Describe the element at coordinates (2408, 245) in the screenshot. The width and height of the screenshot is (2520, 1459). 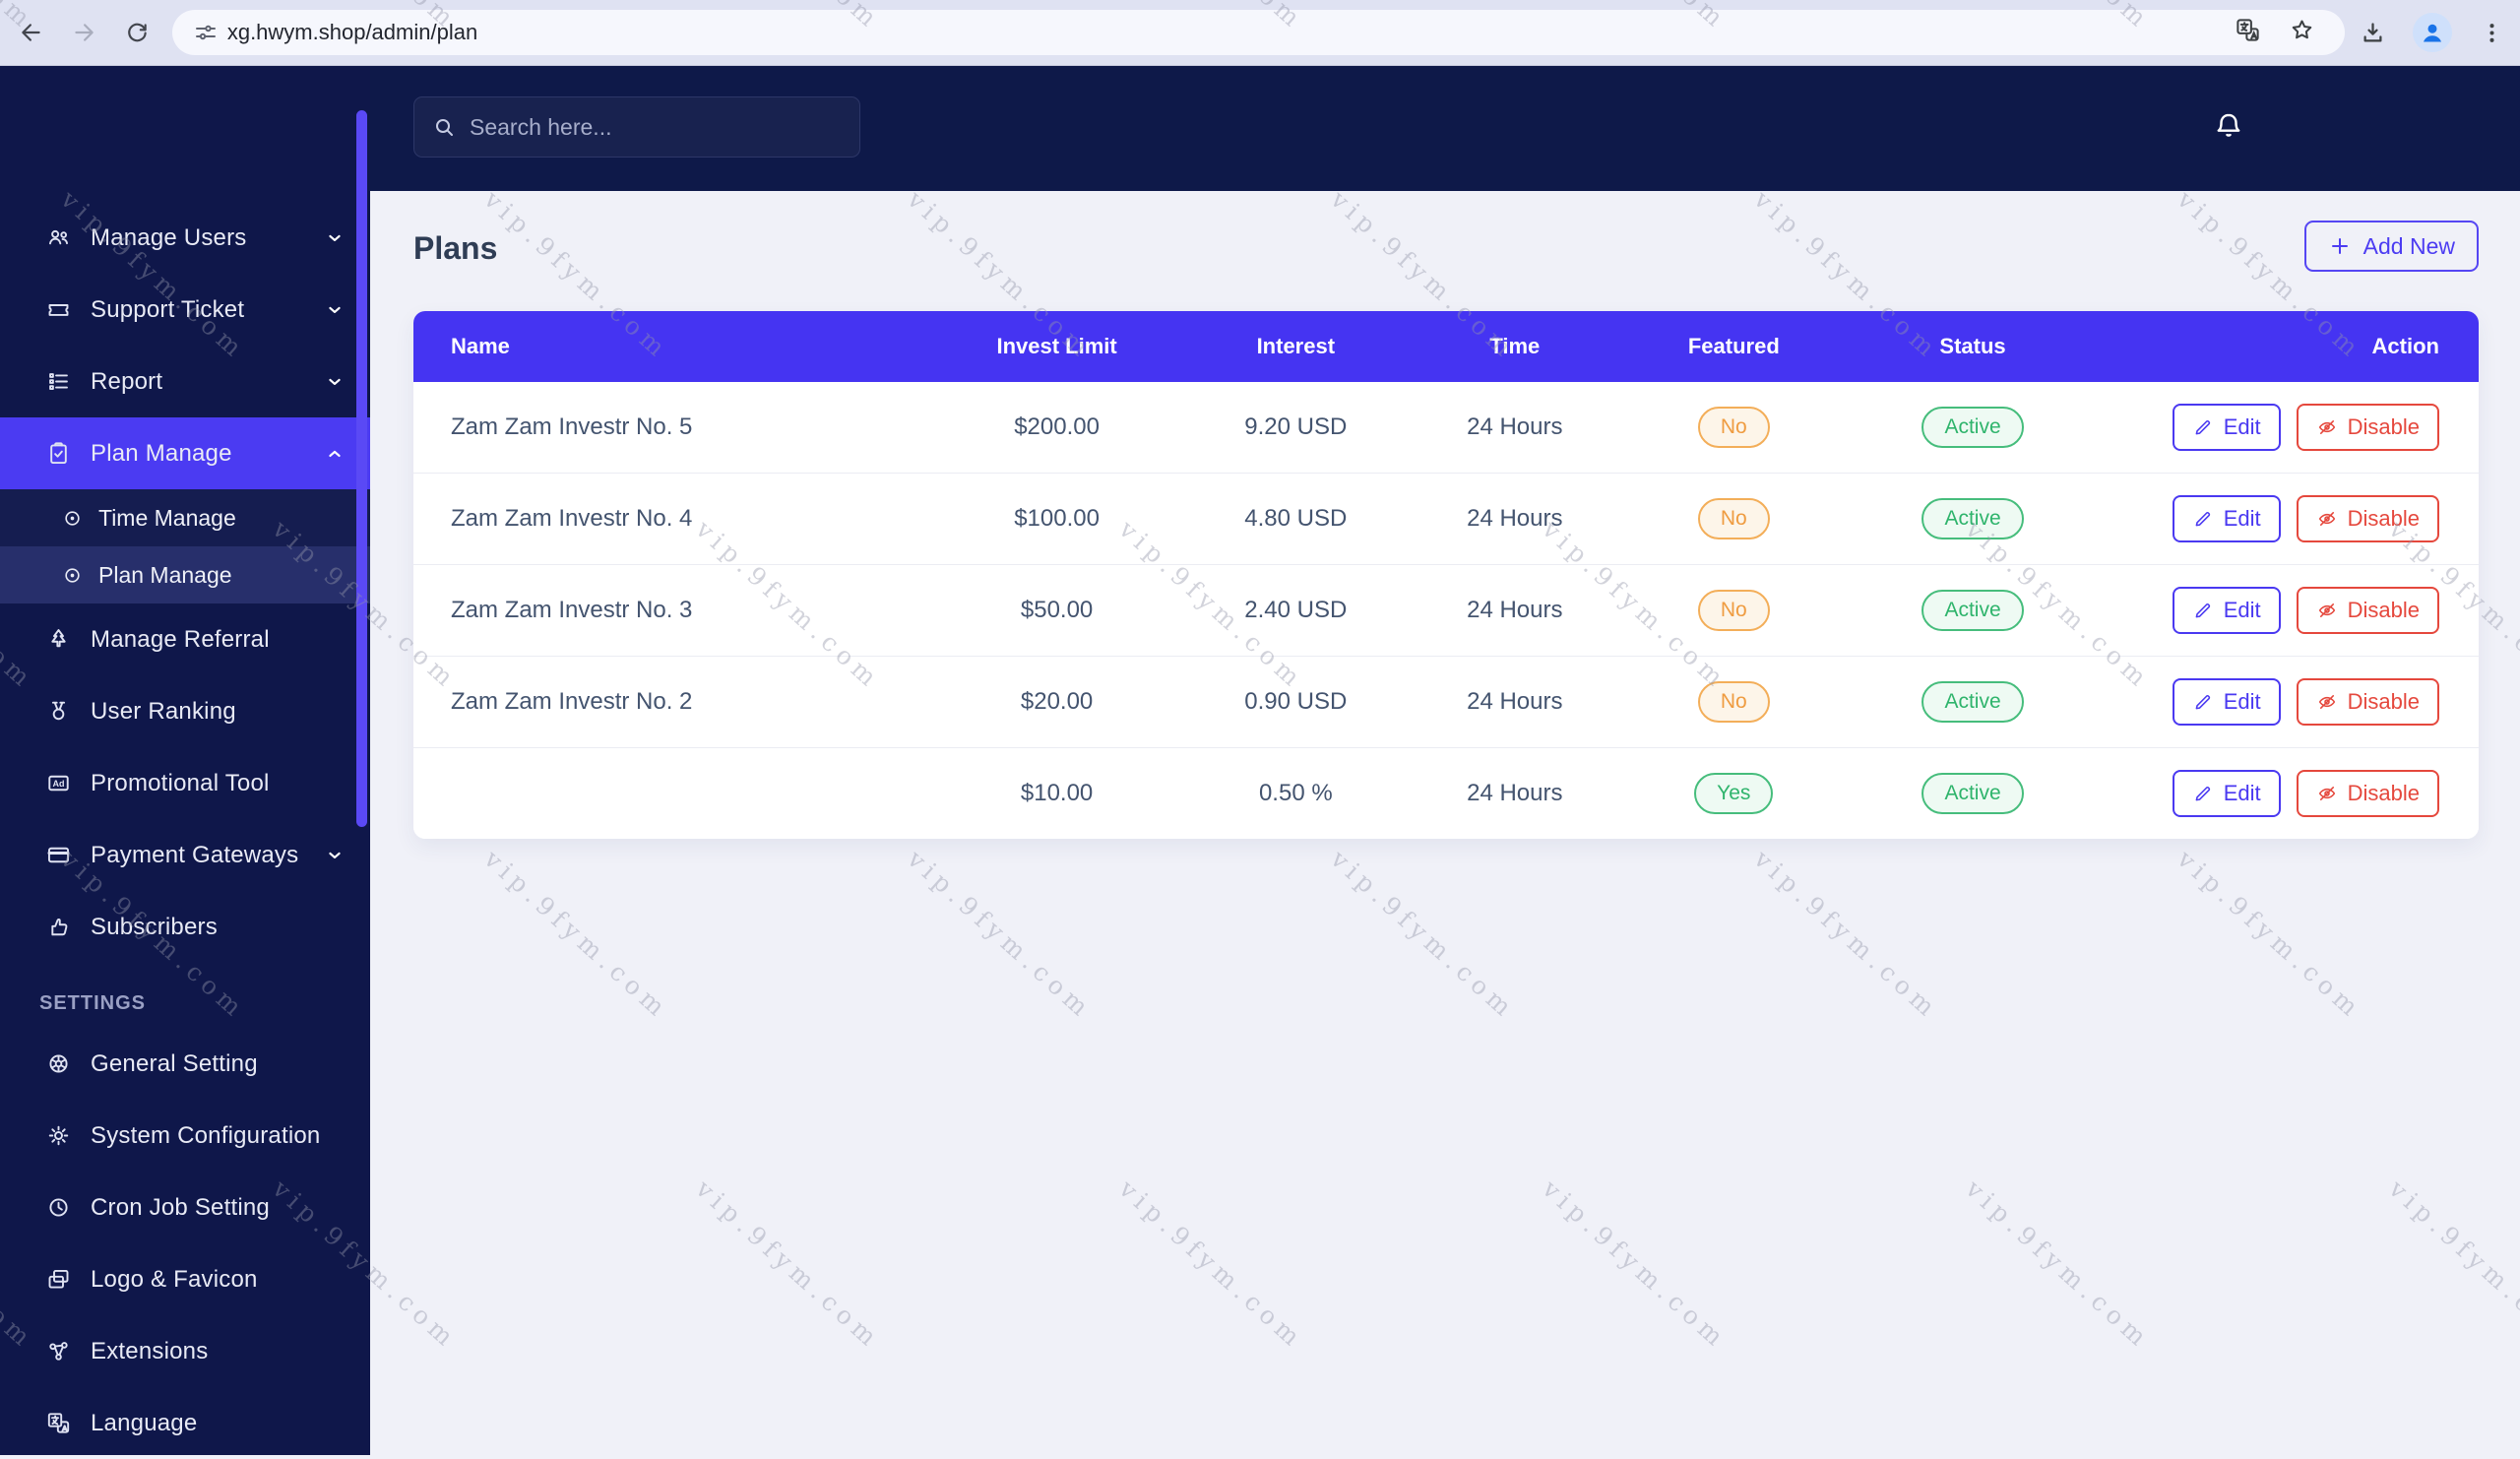
I see `add-new-label: Add New` at that location.